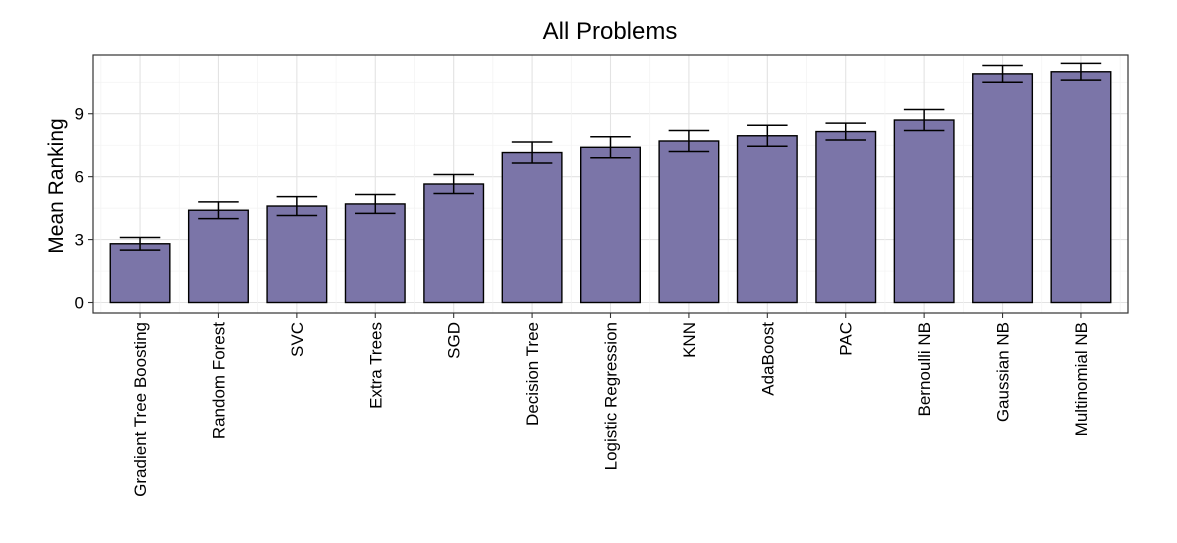  Describe the element at coordinates (218, 380) in the screenshot. I see `x-tick-label: Random Forest` at that location.